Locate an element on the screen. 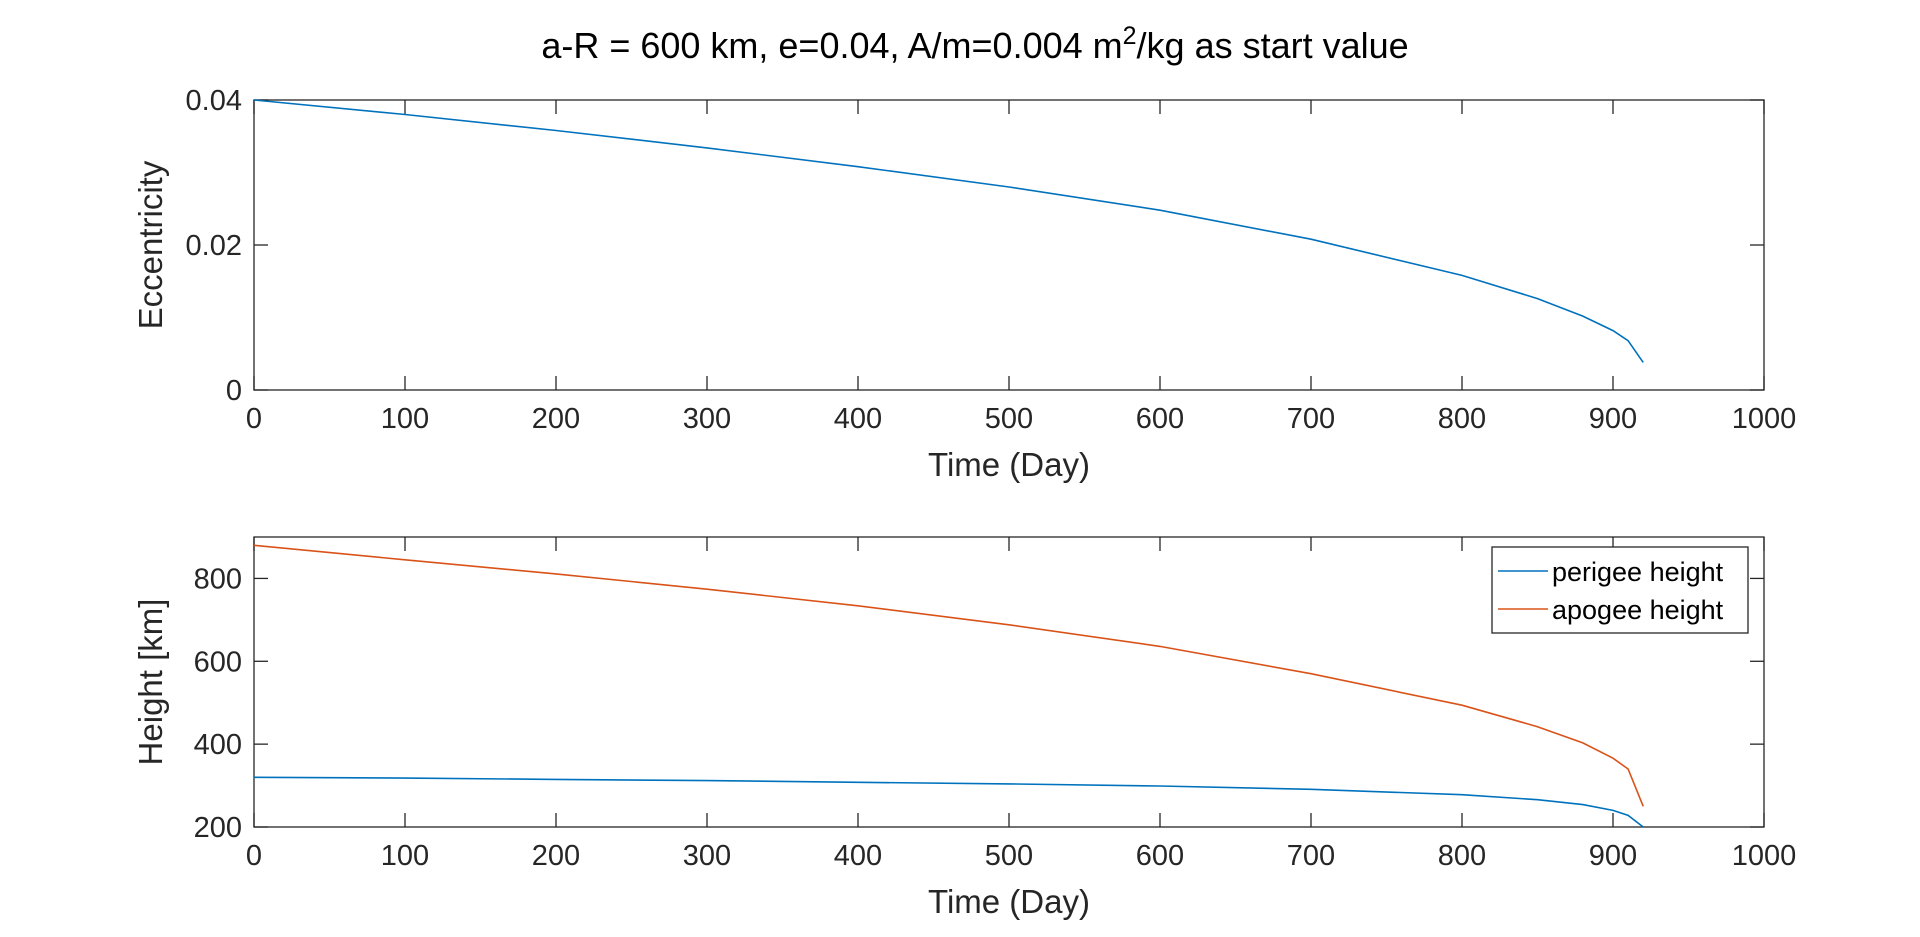 The image size is (1920, 937). eccentricity-y-tick-label: 0 is located at coordinates (234, 391).